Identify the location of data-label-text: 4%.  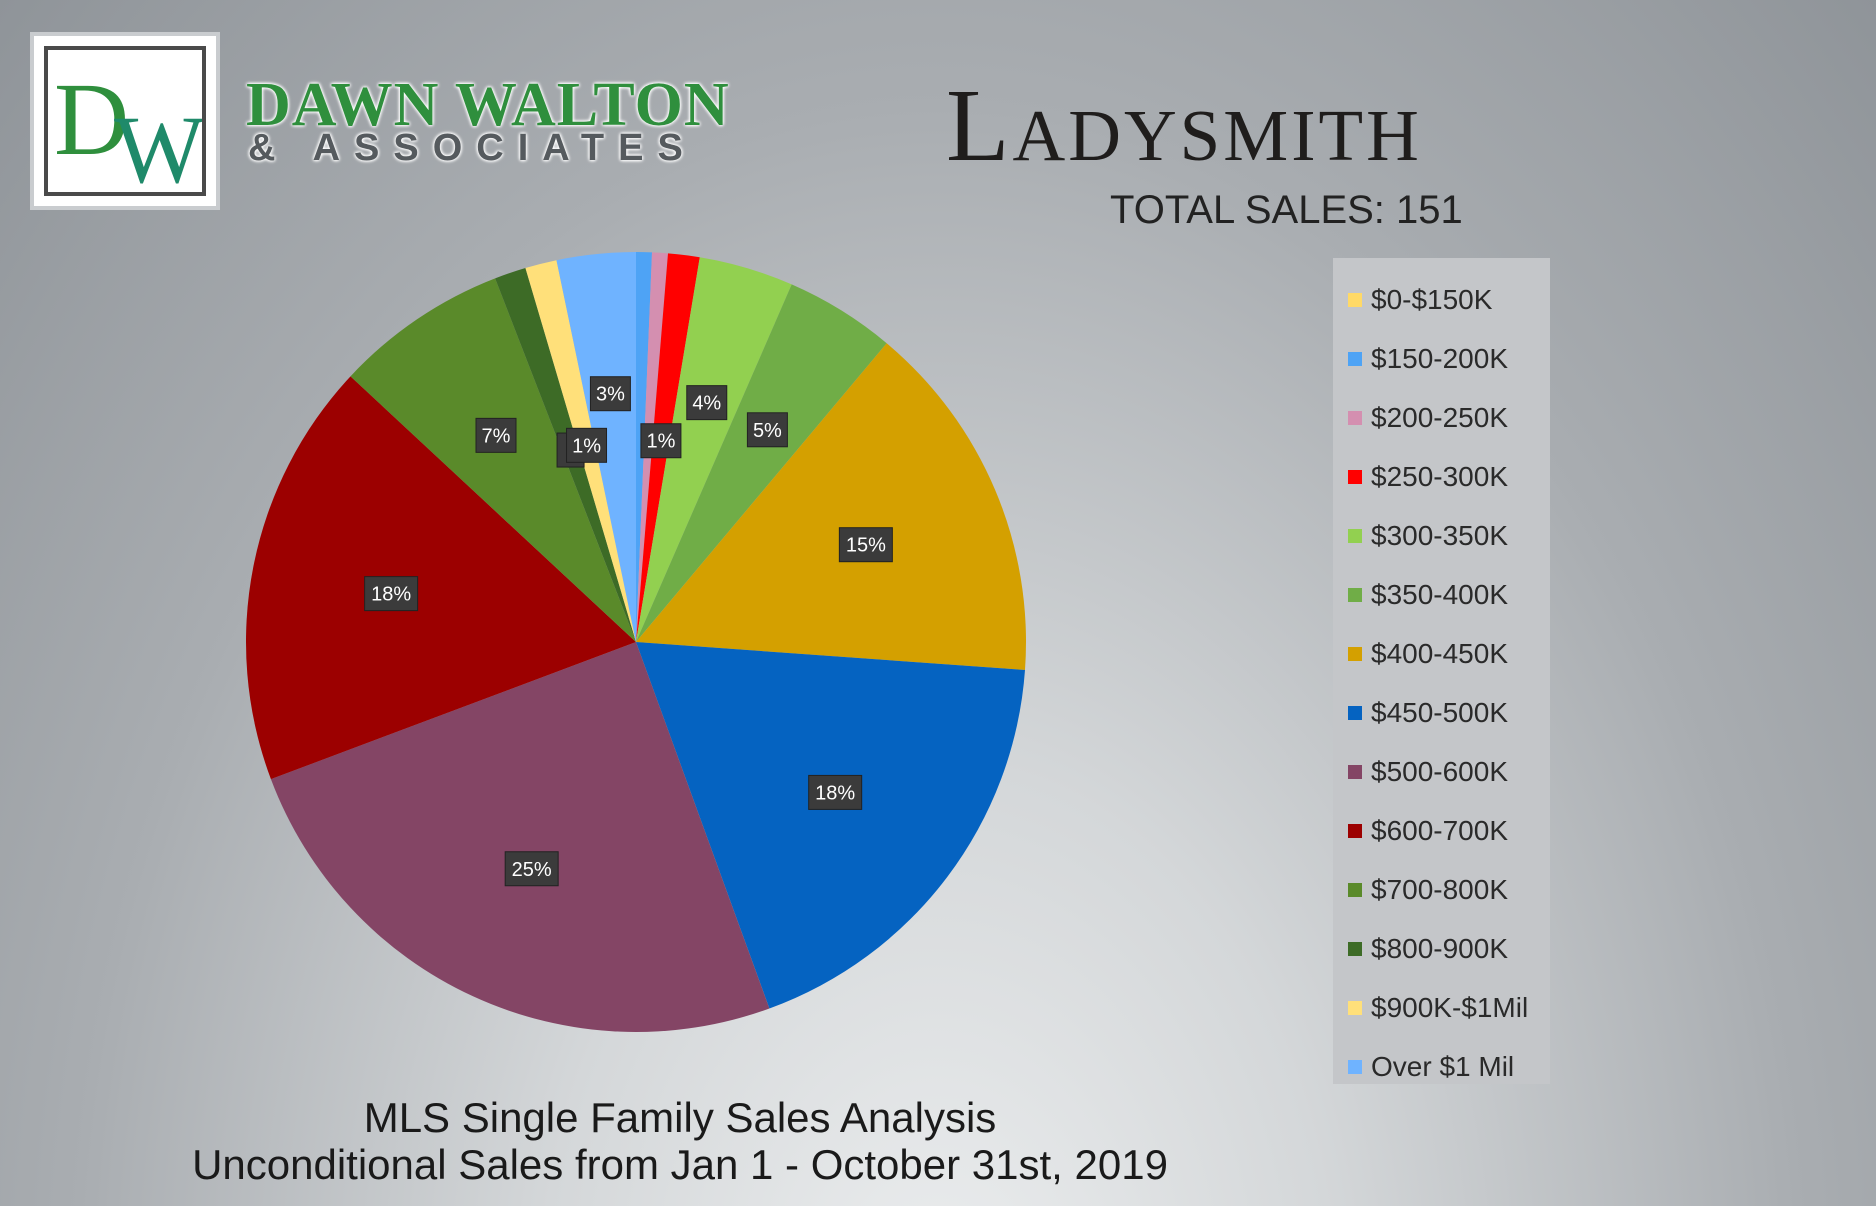
(706, 404).